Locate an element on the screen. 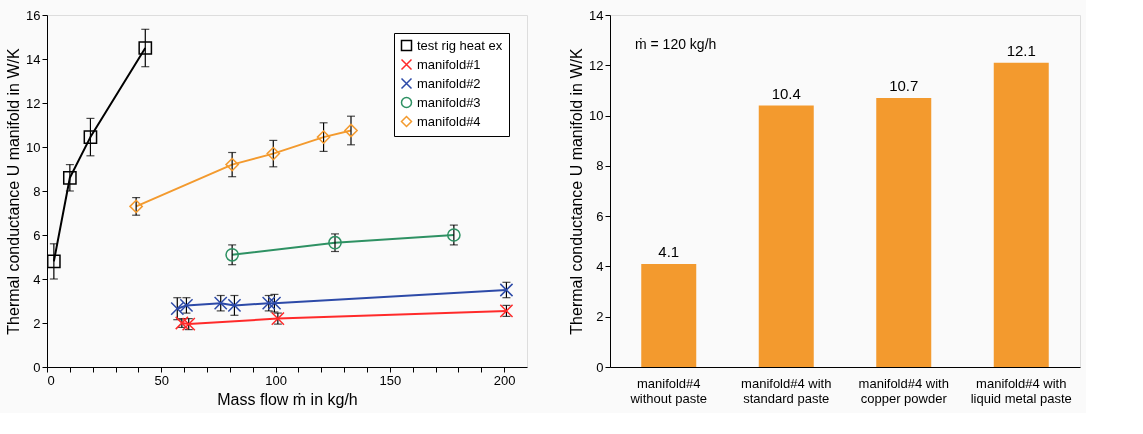  legend-label: manifold#1 is located at coordinates (449, 64).